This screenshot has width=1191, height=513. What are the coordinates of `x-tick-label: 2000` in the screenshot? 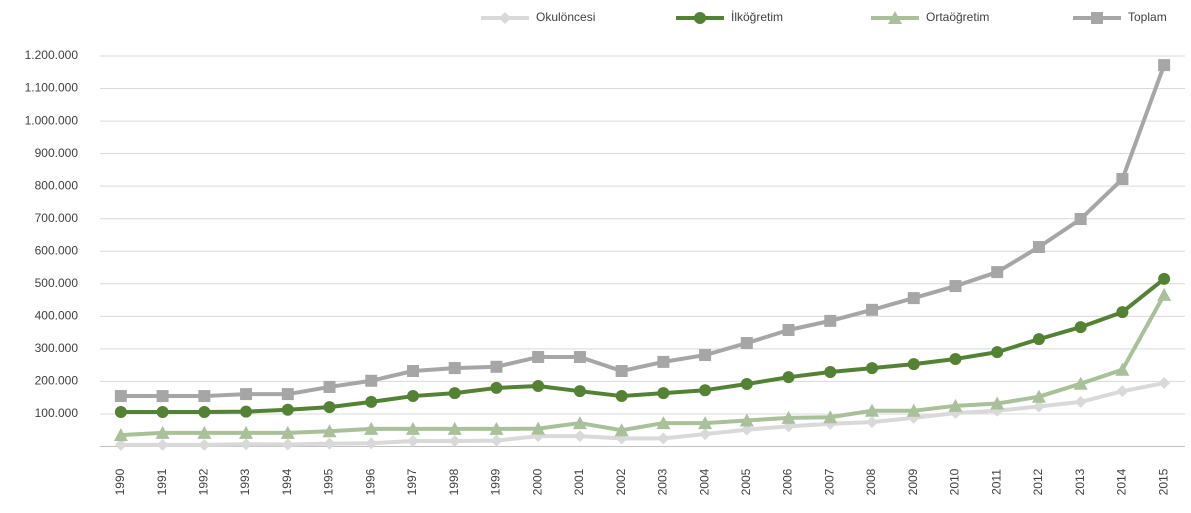 It's located at (537, 481).